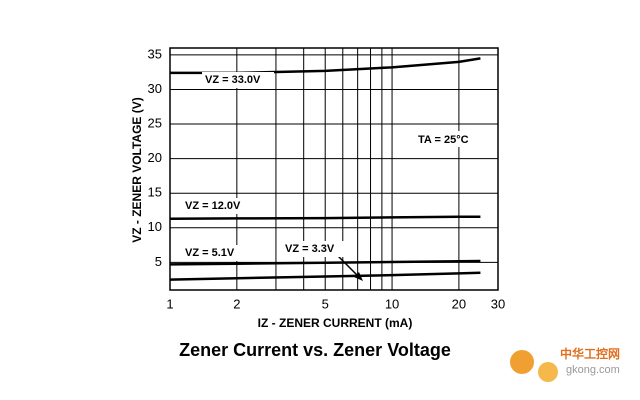  What do you see at coordinates (137, 170) in the screenshot?
I see `y-axis-label: VZ - ZENER VOLTAGE (V)` at bounding box center [137, 170].